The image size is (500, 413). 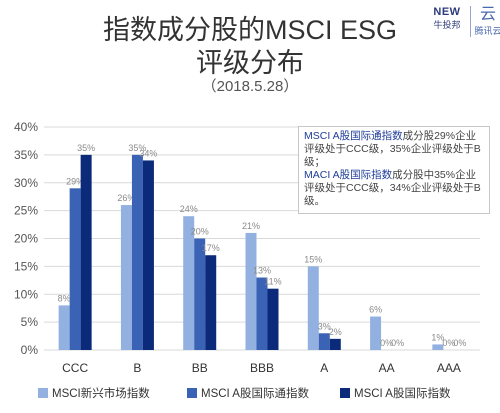 I want to click on y-tick-label: 10%, so click(x=26, y=294).